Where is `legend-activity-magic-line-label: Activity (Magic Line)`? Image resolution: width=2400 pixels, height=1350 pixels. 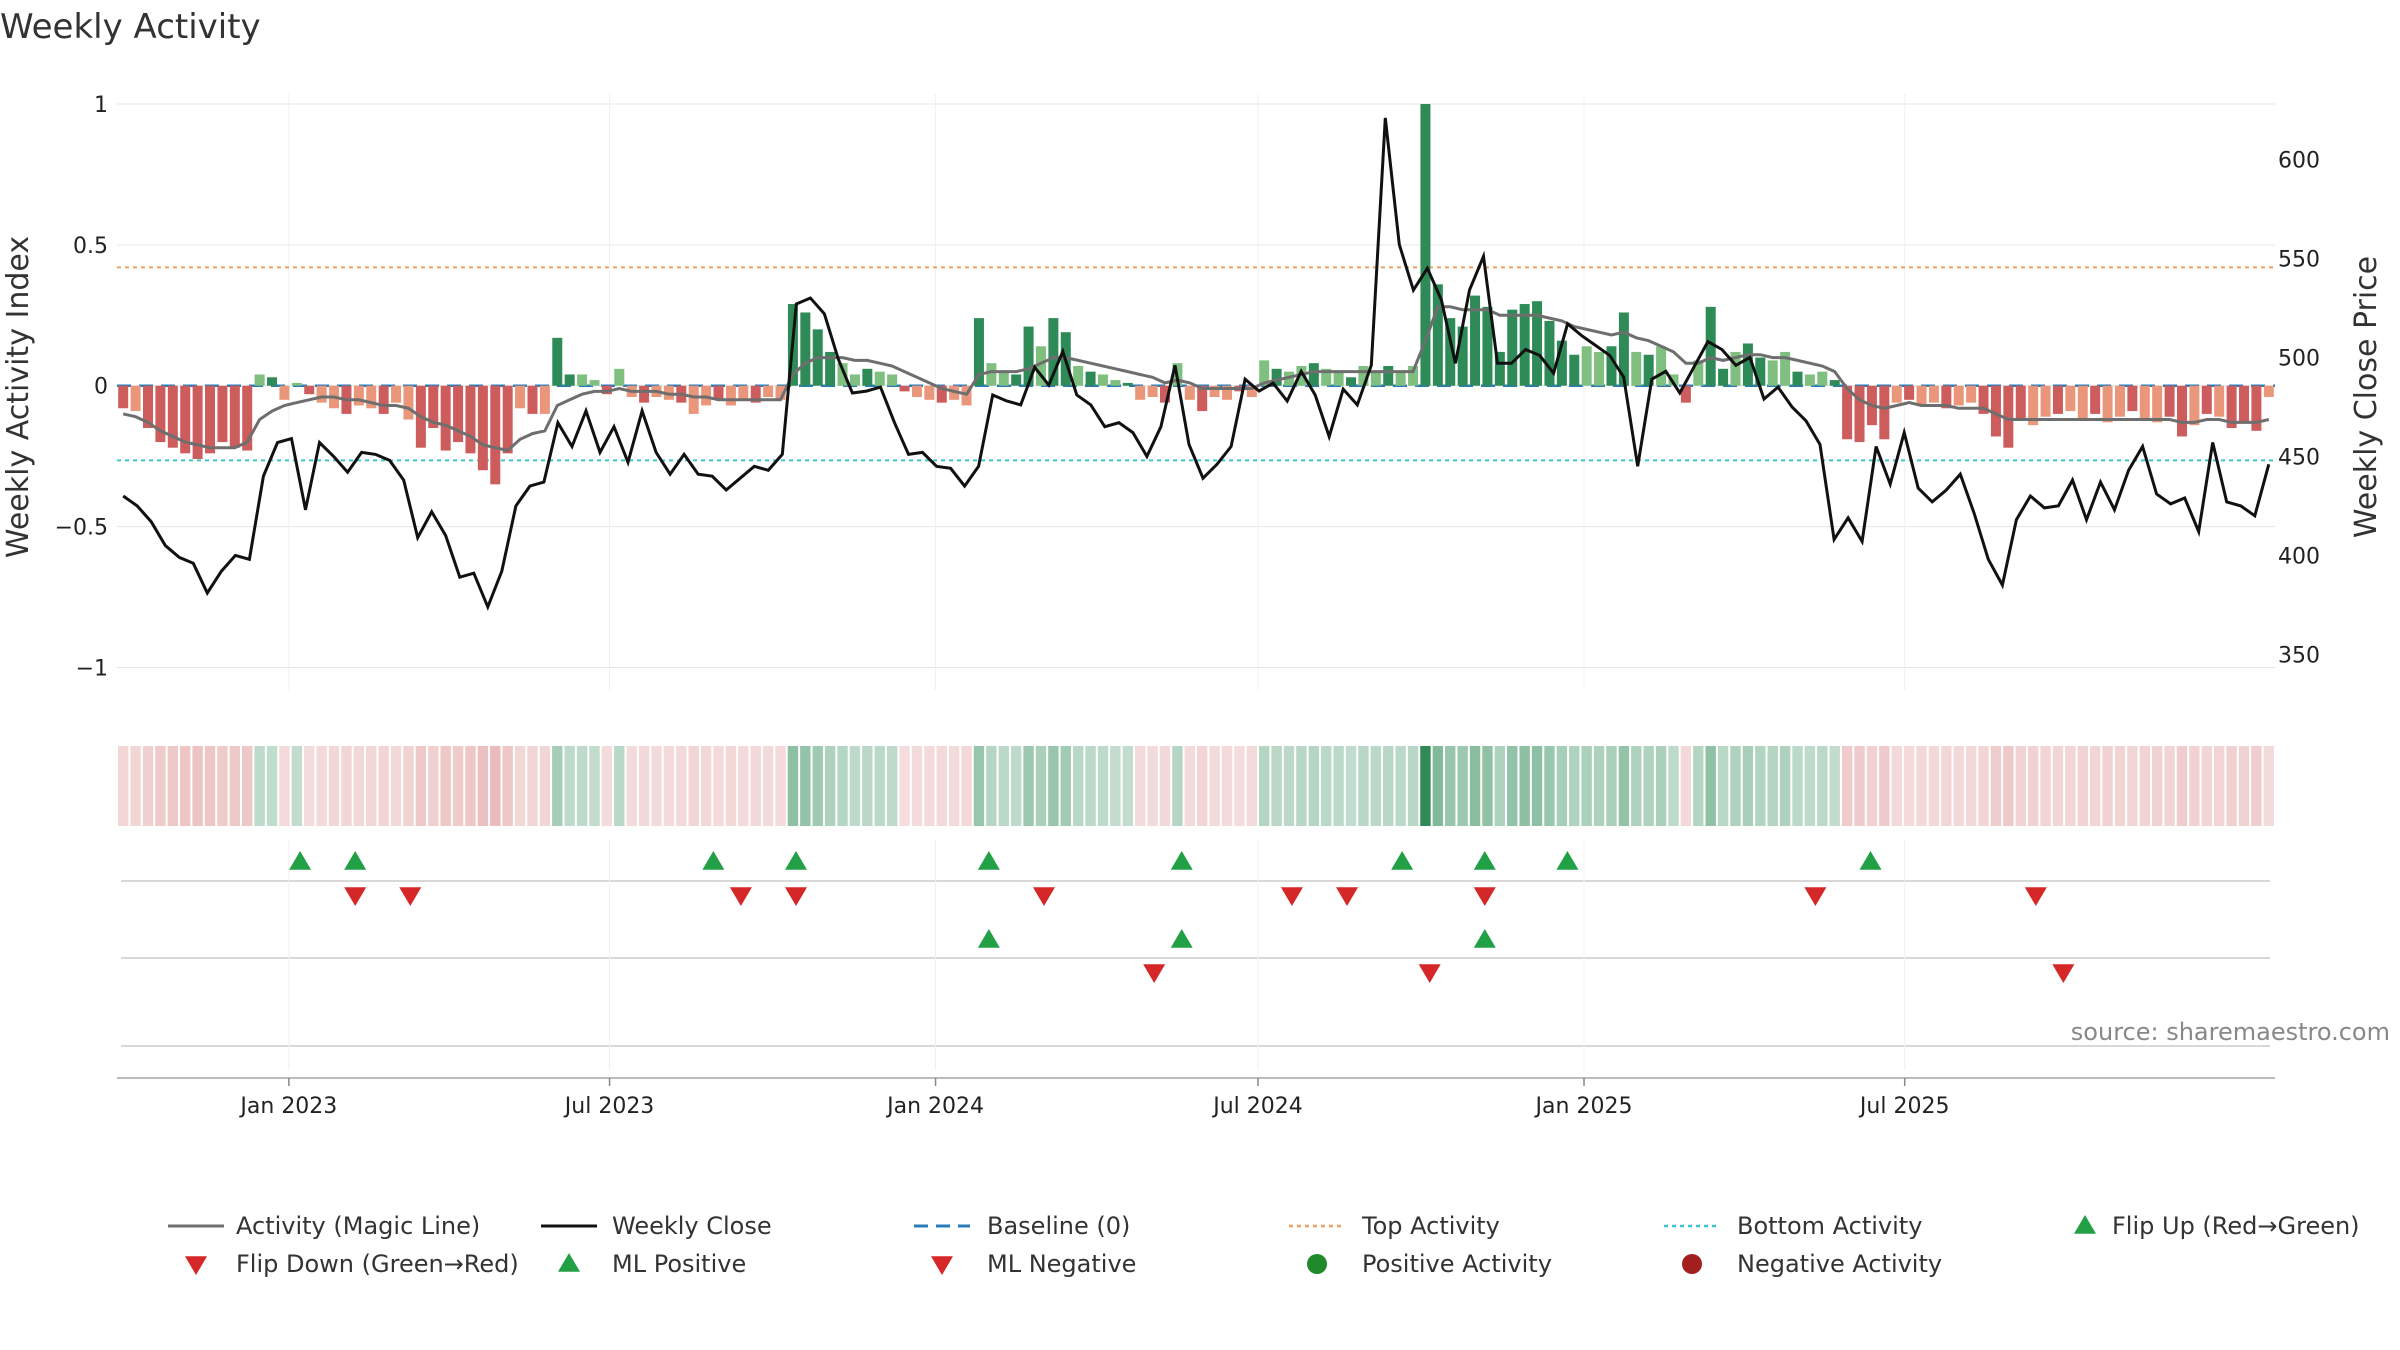 legend-activity-magic-line-label: Activity (Magic Line) is located at coordinates (358, 1226).